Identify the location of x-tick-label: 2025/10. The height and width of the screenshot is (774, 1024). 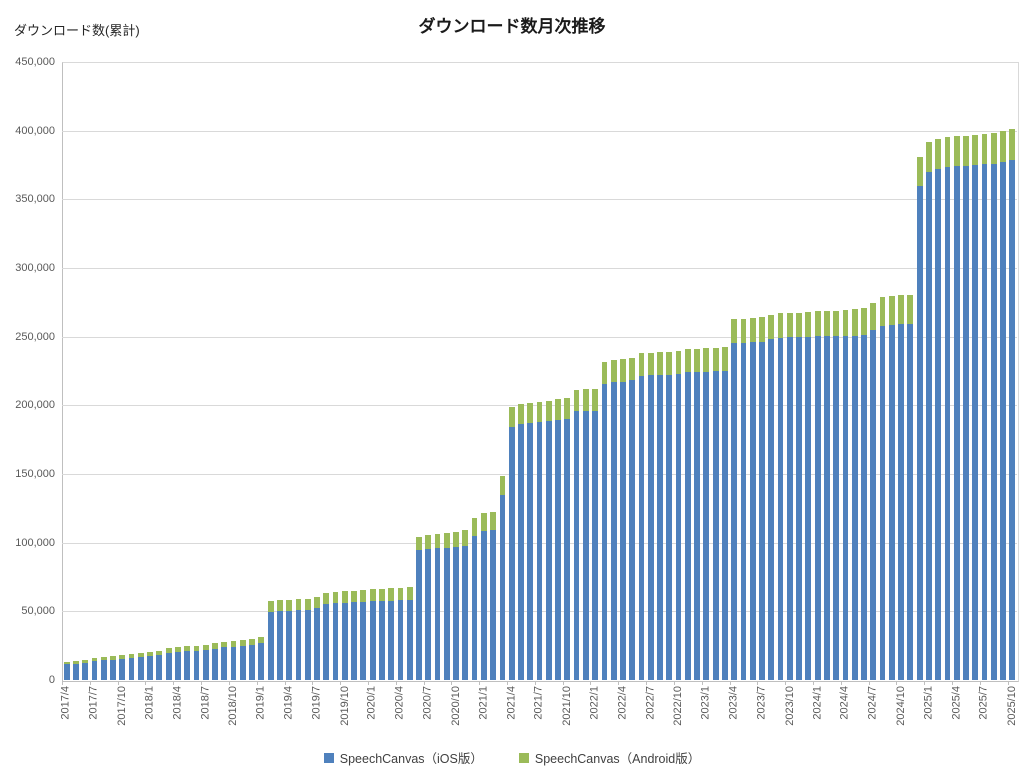
(1011, 706).